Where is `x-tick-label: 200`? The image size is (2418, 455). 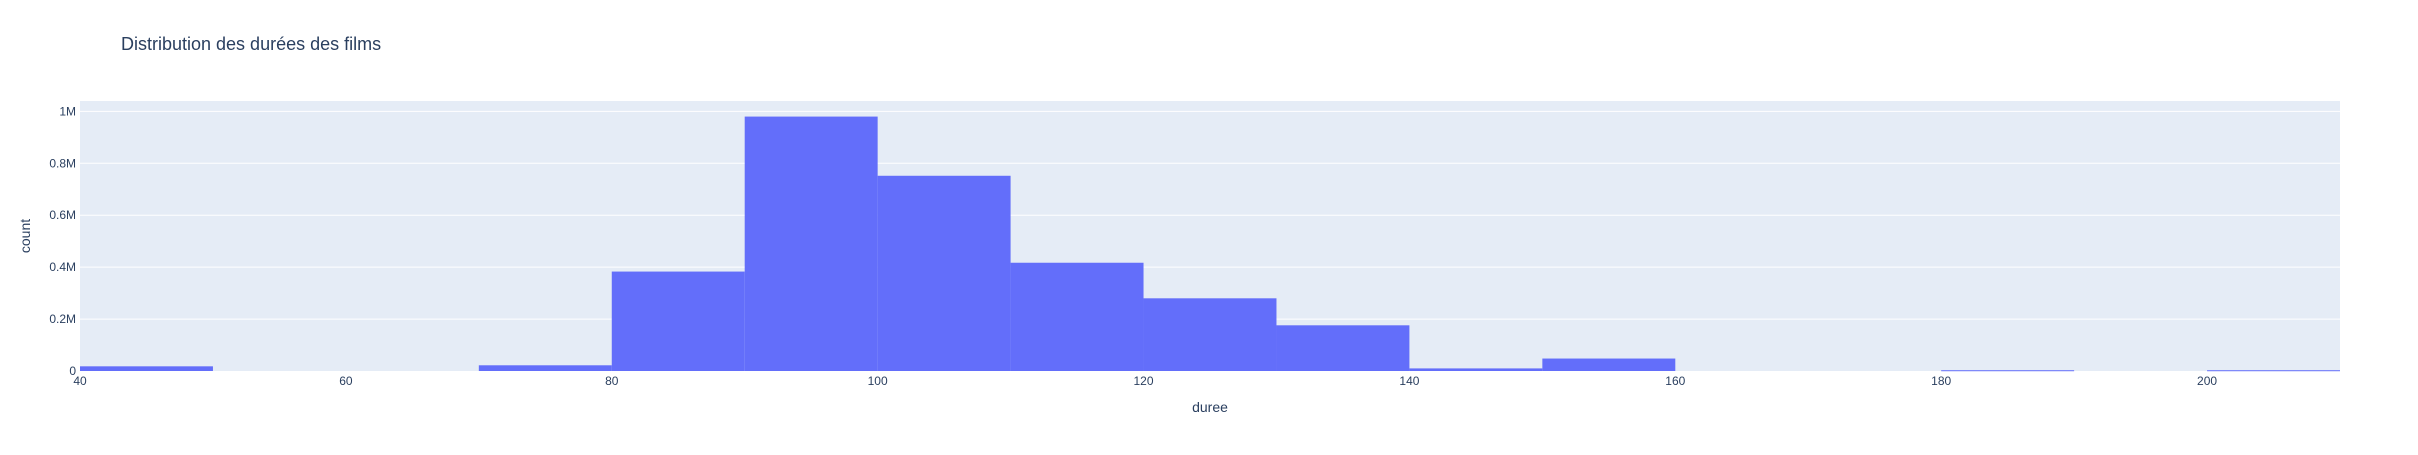 x-tick-label: 200 is located at coordinates (2207, 381).